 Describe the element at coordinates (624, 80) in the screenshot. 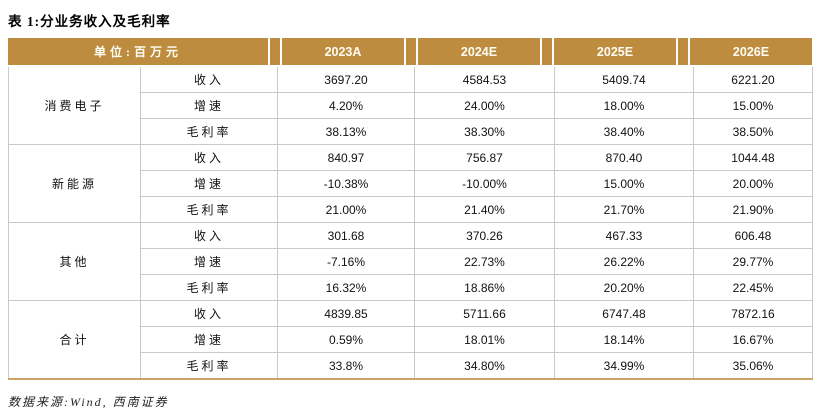

I see `value-cell: 5409.74` at that location.